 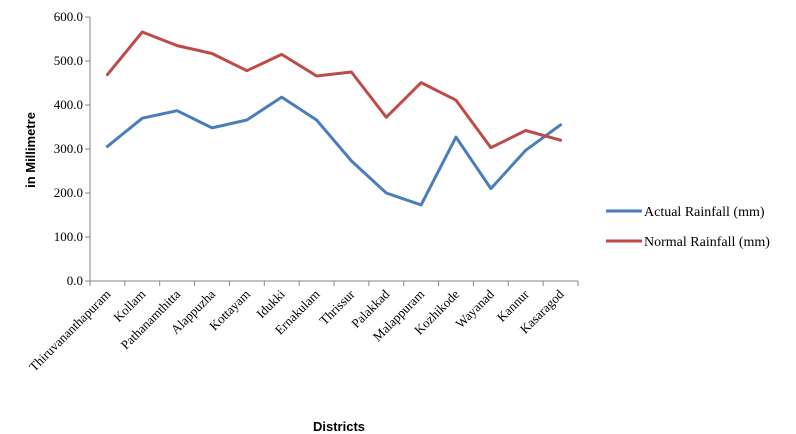 I want to click on y-tick-label: 500.0, so click(x=68, y=60).